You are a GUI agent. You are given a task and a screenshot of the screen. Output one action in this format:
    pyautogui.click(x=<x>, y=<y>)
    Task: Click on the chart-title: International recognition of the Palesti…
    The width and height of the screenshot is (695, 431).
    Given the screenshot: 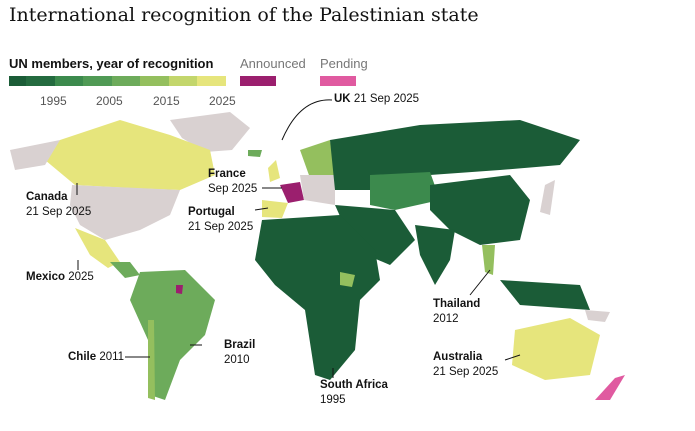 What is the action you would take?
    pyautogui.click(x=244, y=15)
    